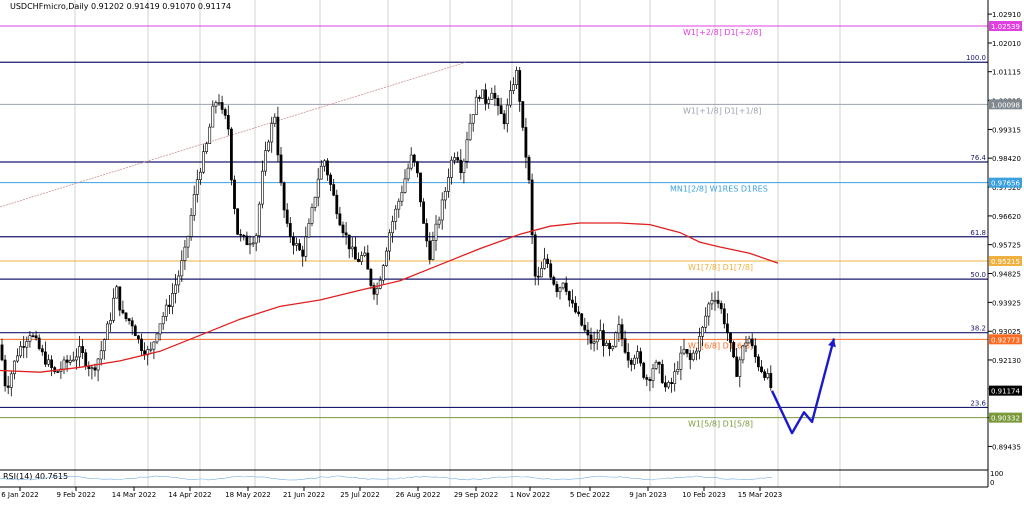 This screenshot has width=1024, height=505. What do you see at coordinates (1006, 447) in the screenshot?
I see `y-tick-label: 0.89435` at bounding box center [1006, 447].